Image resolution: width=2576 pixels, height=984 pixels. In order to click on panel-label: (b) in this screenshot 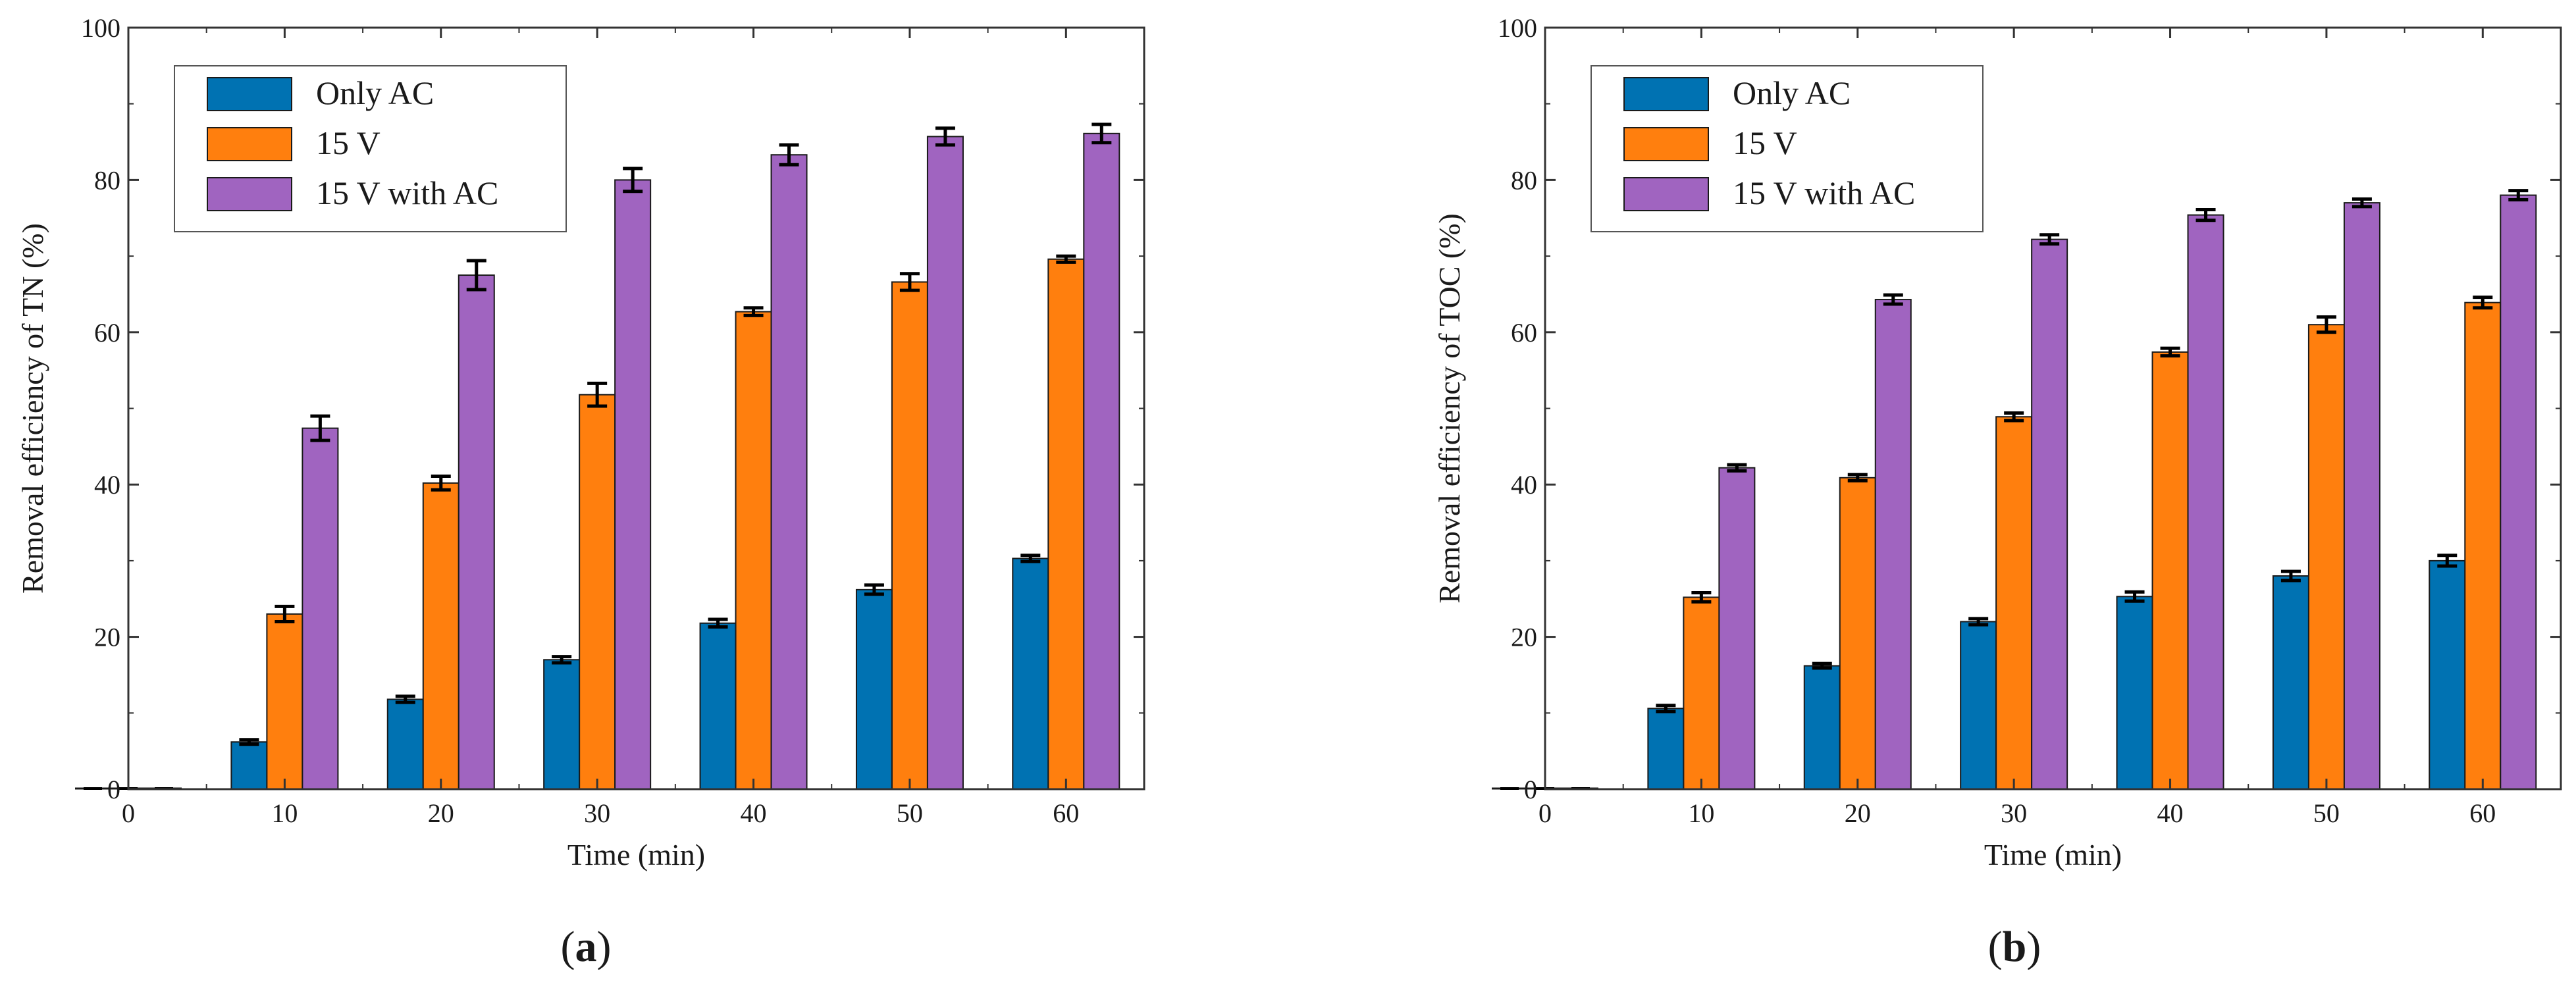, I will do `click(2014, 947)`.